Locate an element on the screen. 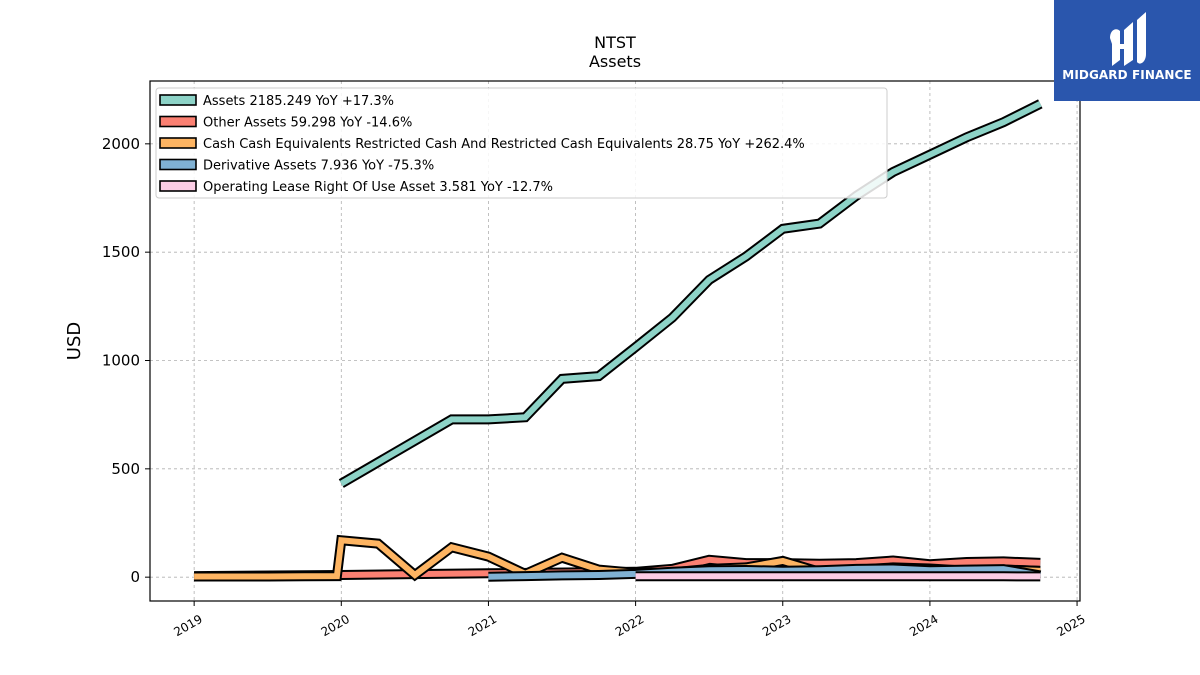 This screenshot has width=1200, height=675. x-tick-label: 2021 is located at coordinates (482, 625).